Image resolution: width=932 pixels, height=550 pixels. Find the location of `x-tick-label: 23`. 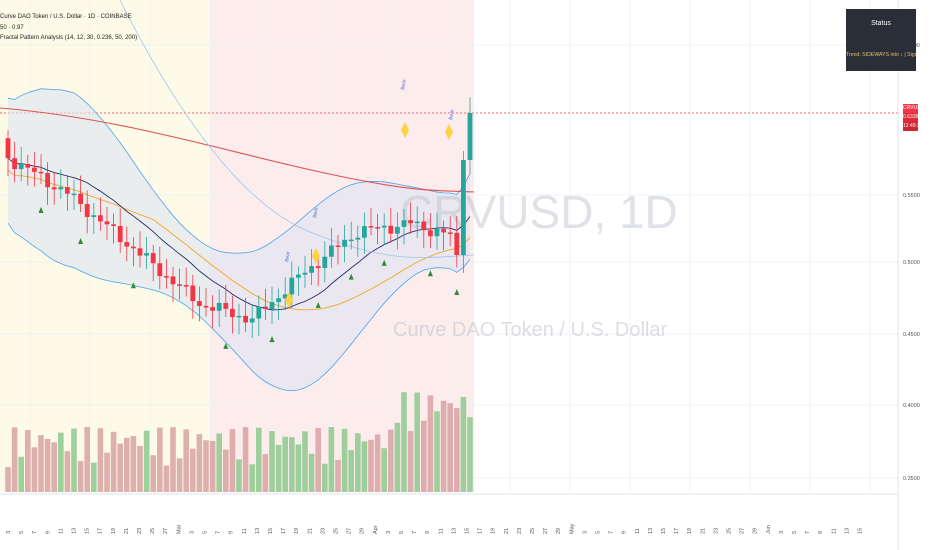

x-tick-label: 23 is located at coordinates (140, 531).